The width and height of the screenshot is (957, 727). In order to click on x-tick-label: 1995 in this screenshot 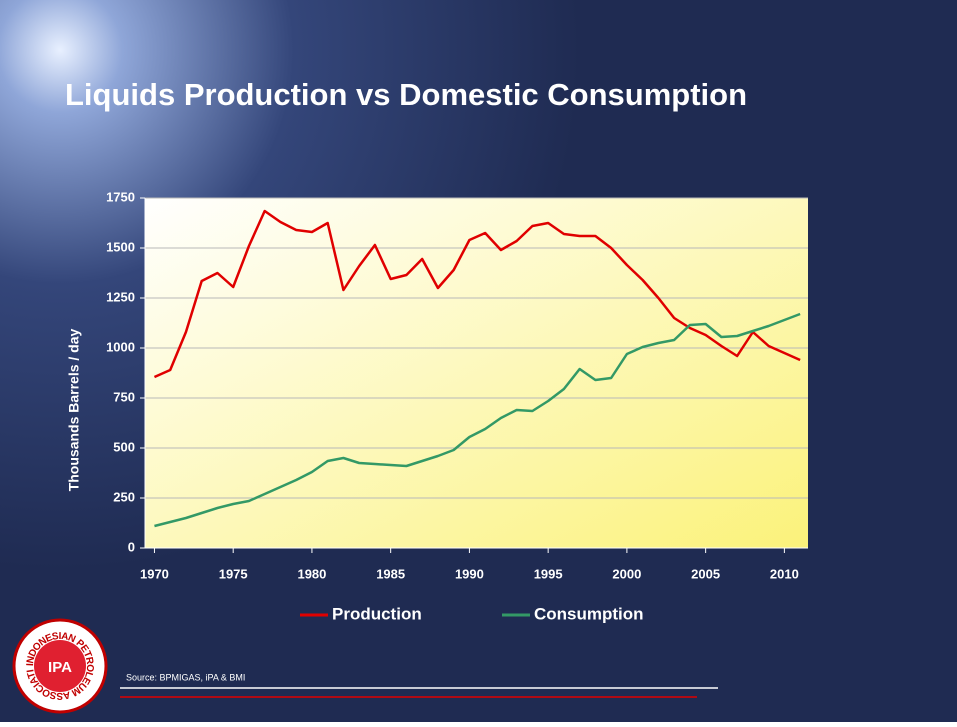, I will do `click(548, 573)`.